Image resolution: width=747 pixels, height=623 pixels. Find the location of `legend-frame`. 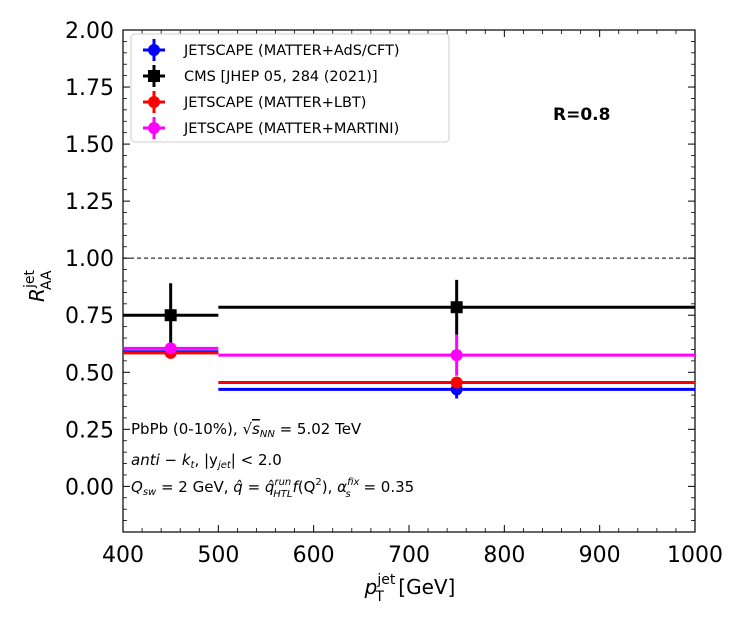

legend-frame is located at coordinates (290, 88).